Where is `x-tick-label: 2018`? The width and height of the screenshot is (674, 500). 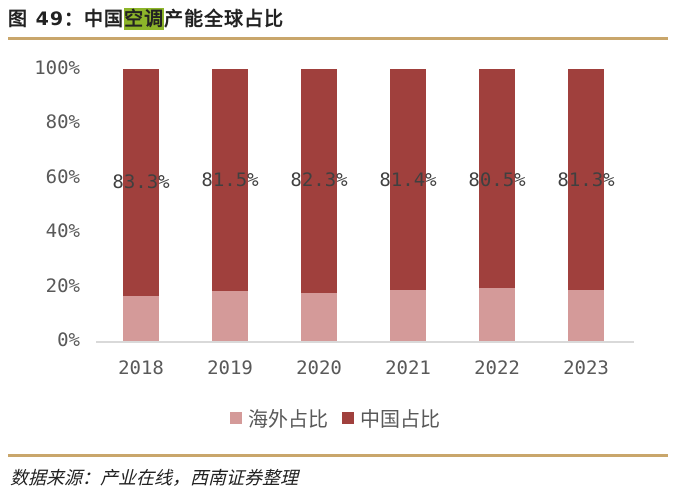 x-tick-label: 2018 is located at coordinates (141, 368).